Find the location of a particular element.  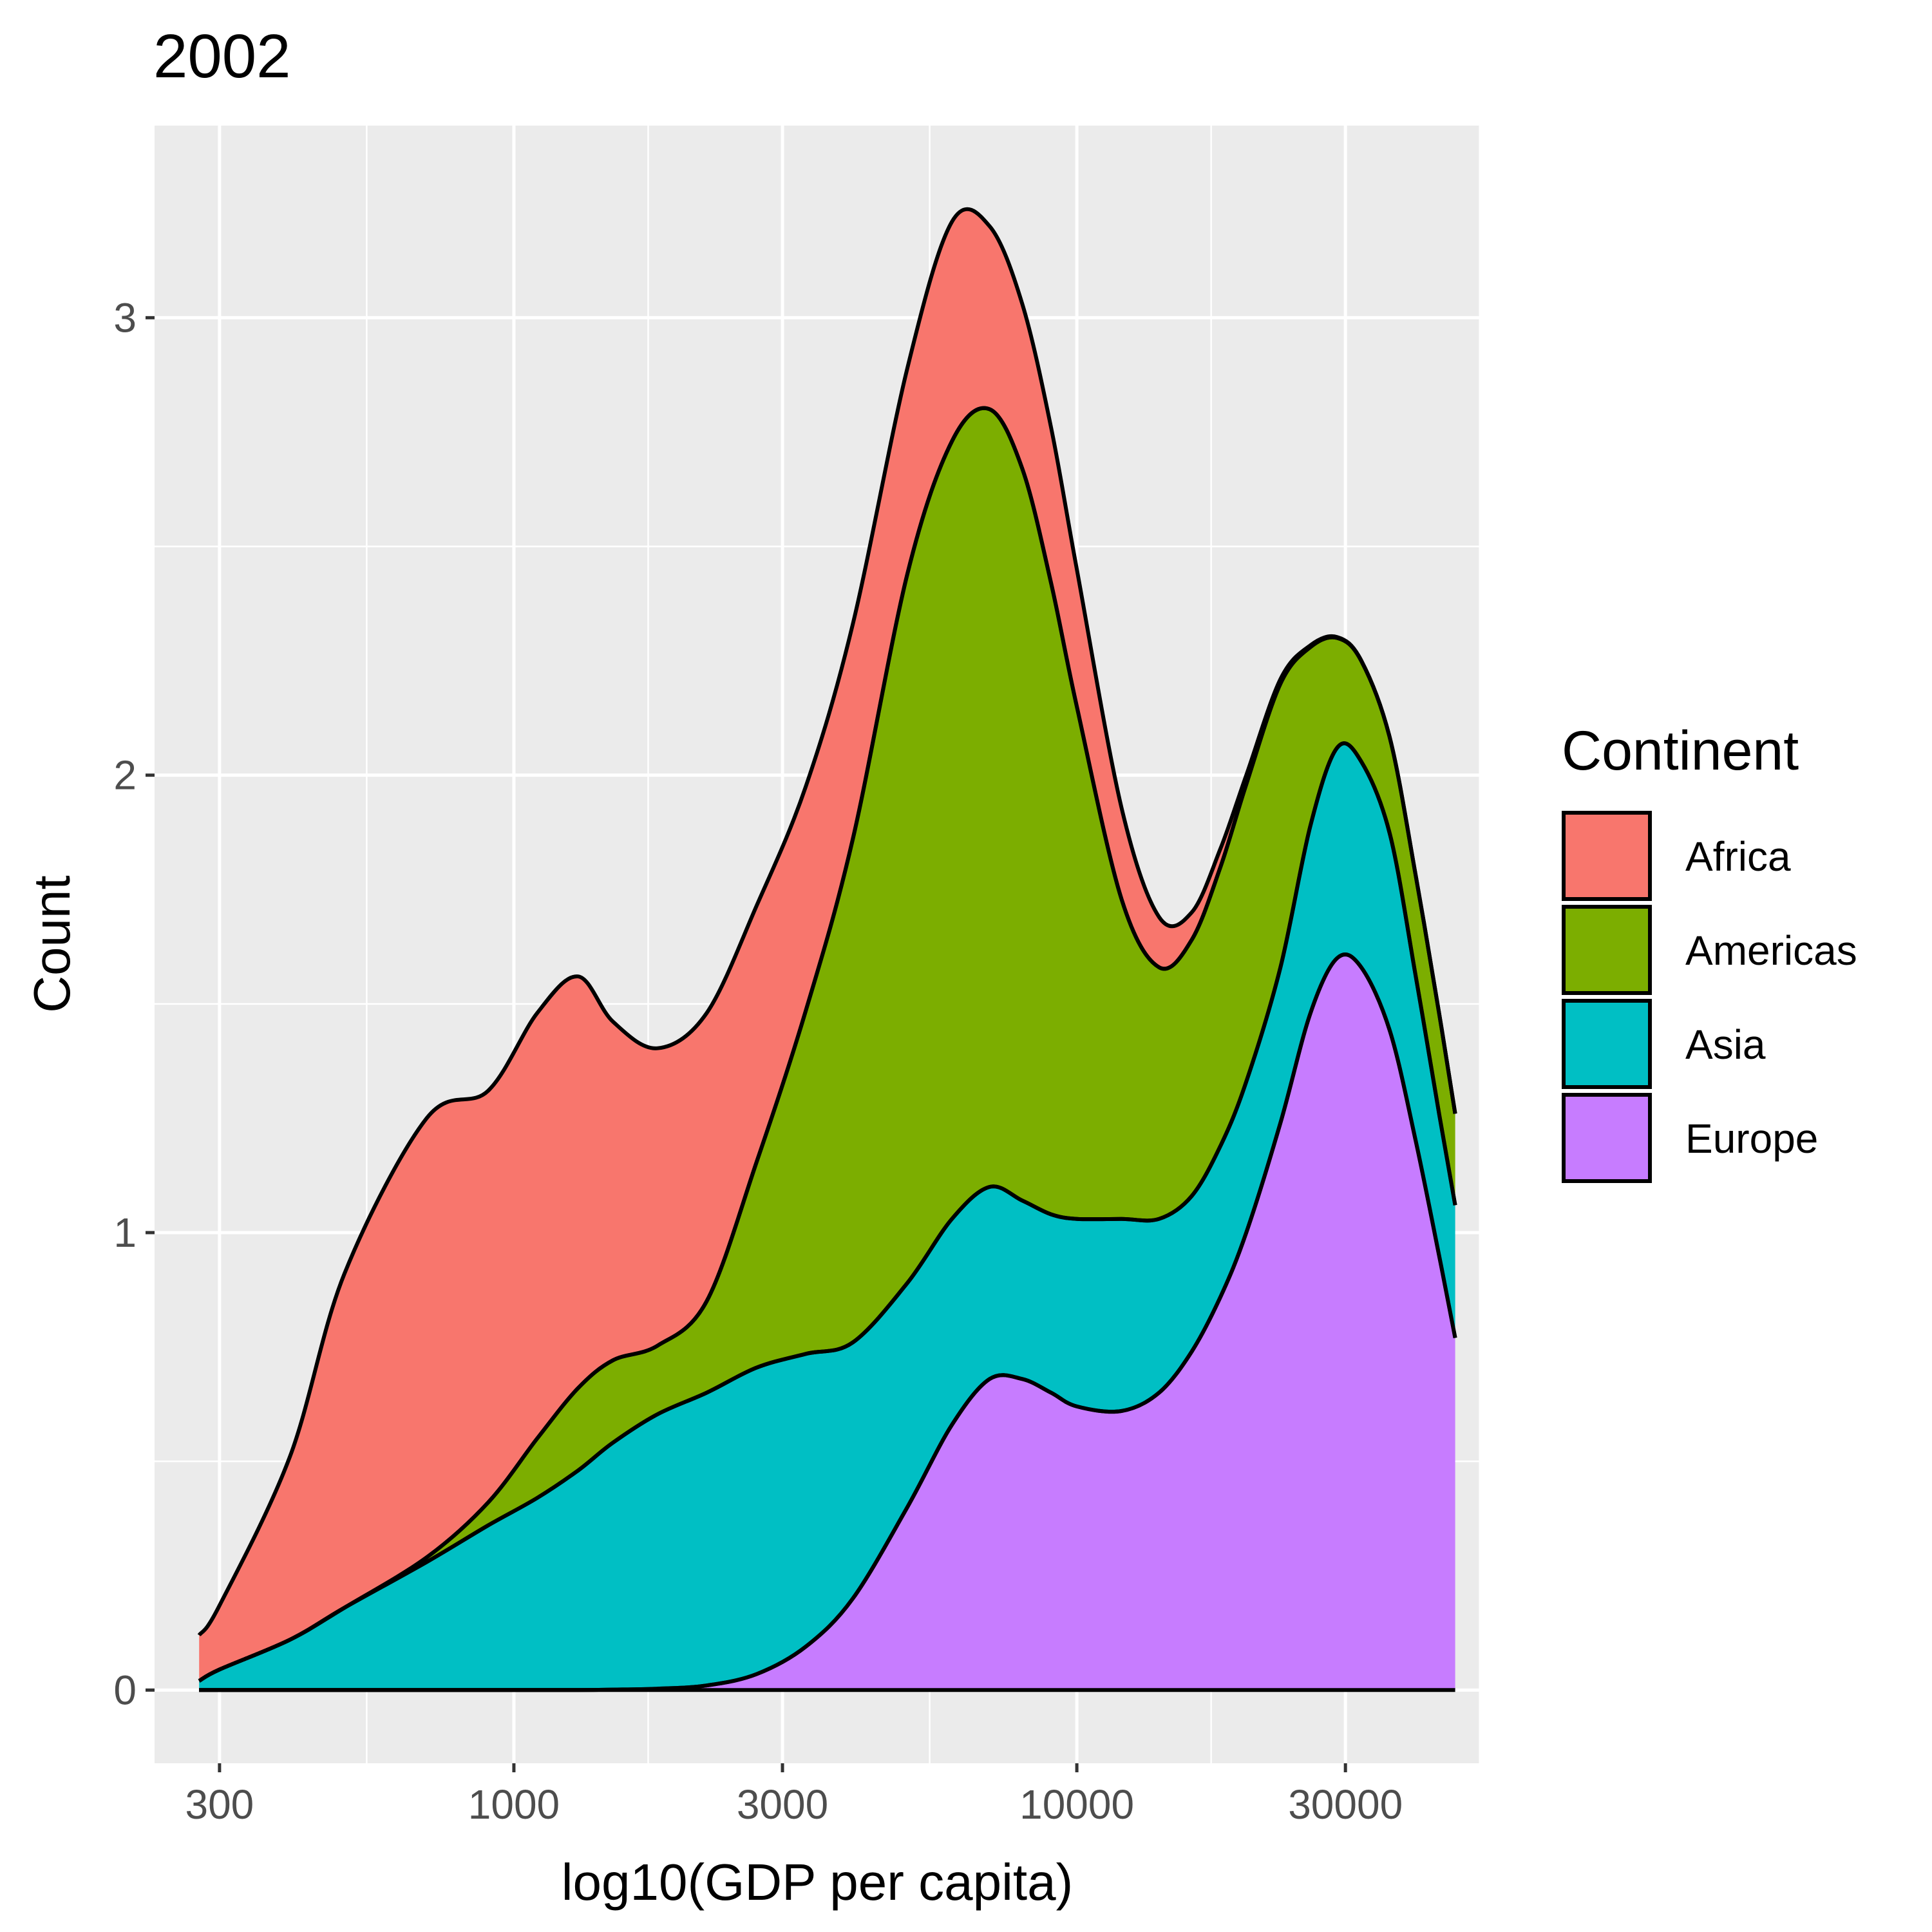

legend-key-asia is located at coordinates (1607, 1044).